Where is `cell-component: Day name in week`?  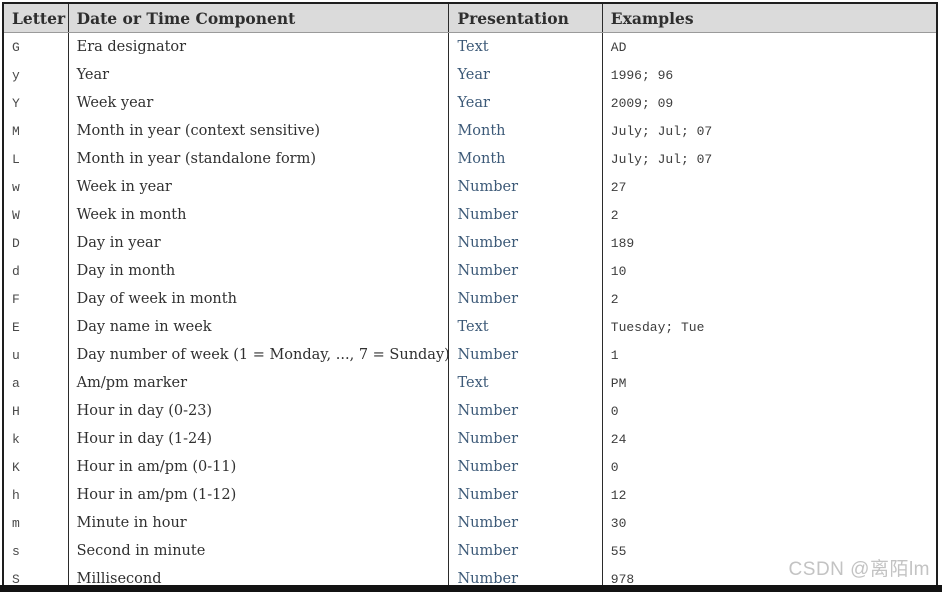
cell-component: Day name in week is located at coordinates (259, 327).